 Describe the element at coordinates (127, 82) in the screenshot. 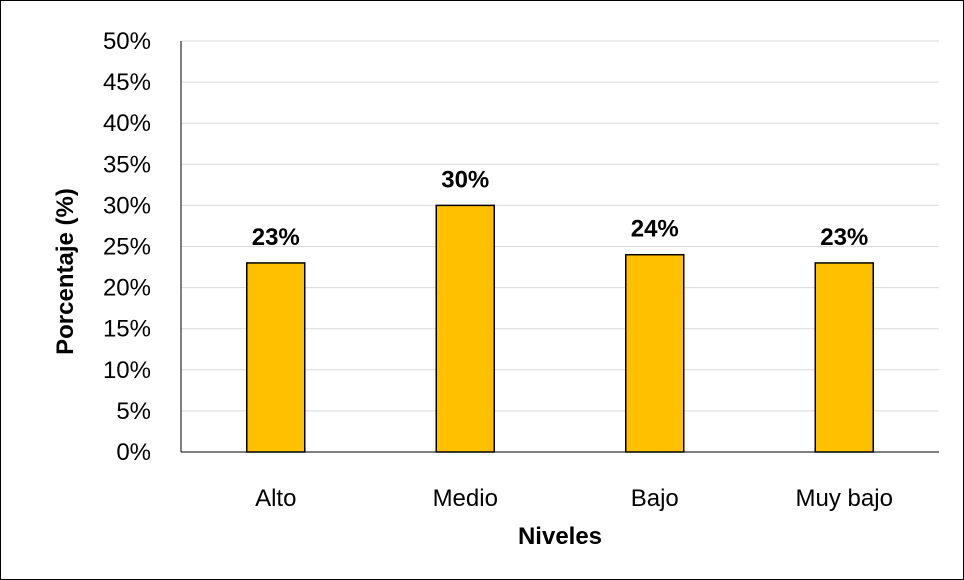

I see `y-tick-label: 45%` at that location.